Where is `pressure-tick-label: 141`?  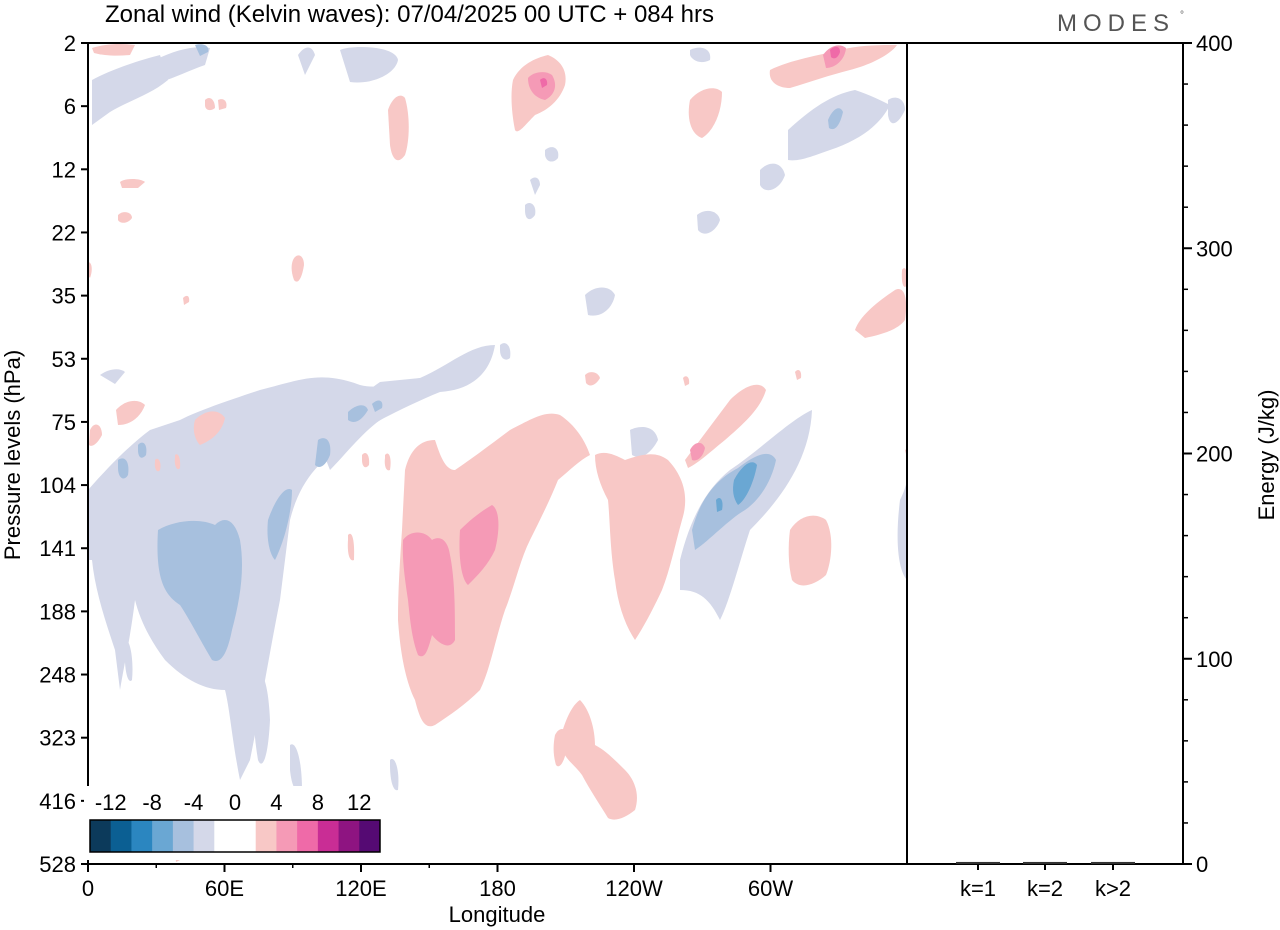 pressure-tick-label: 141 is located at coordinates (57, 548).